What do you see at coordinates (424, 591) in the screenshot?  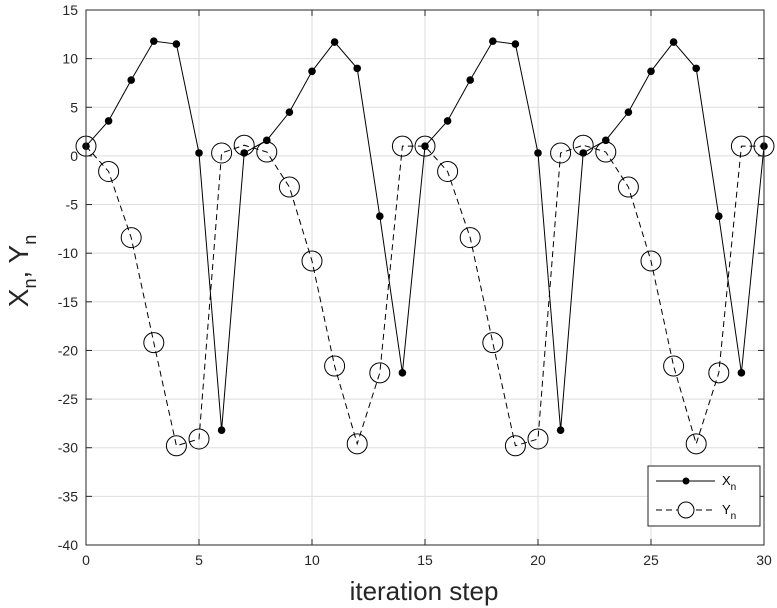 I see `x-axis-title: iteration step` at bounding box center [424, 591].